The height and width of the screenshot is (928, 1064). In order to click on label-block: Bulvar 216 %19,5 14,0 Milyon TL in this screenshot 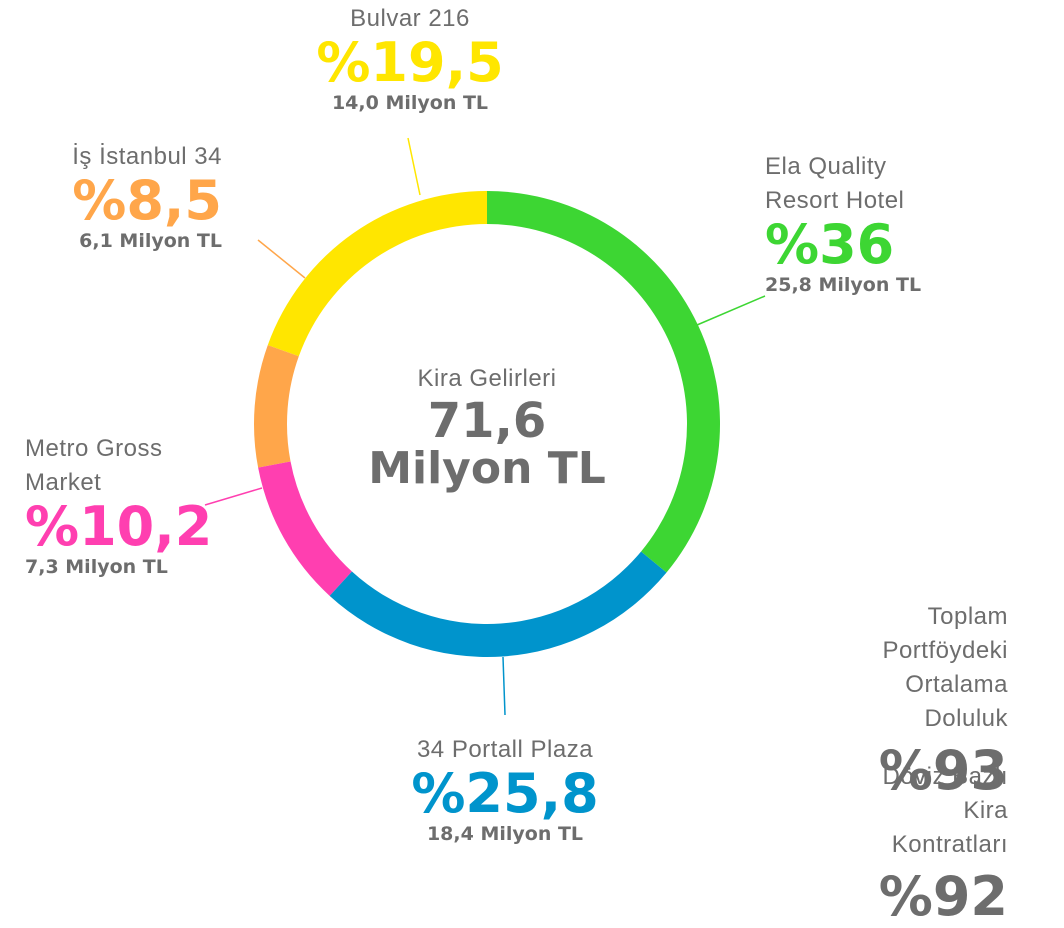, I will do `click(410, 59)`.